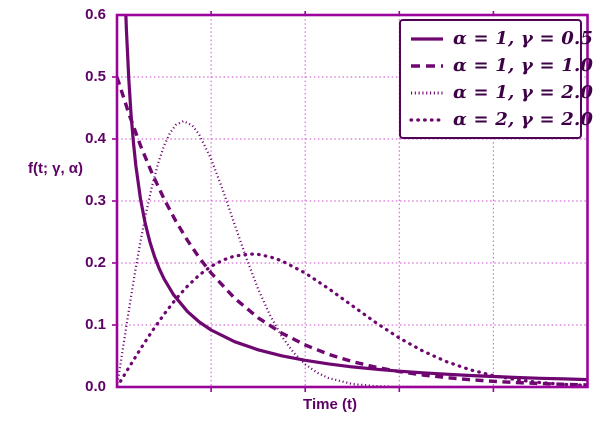  Describe the element at coordinates (427, 38) in the screenshot. I see `legend-line-sample-solid` at that location.